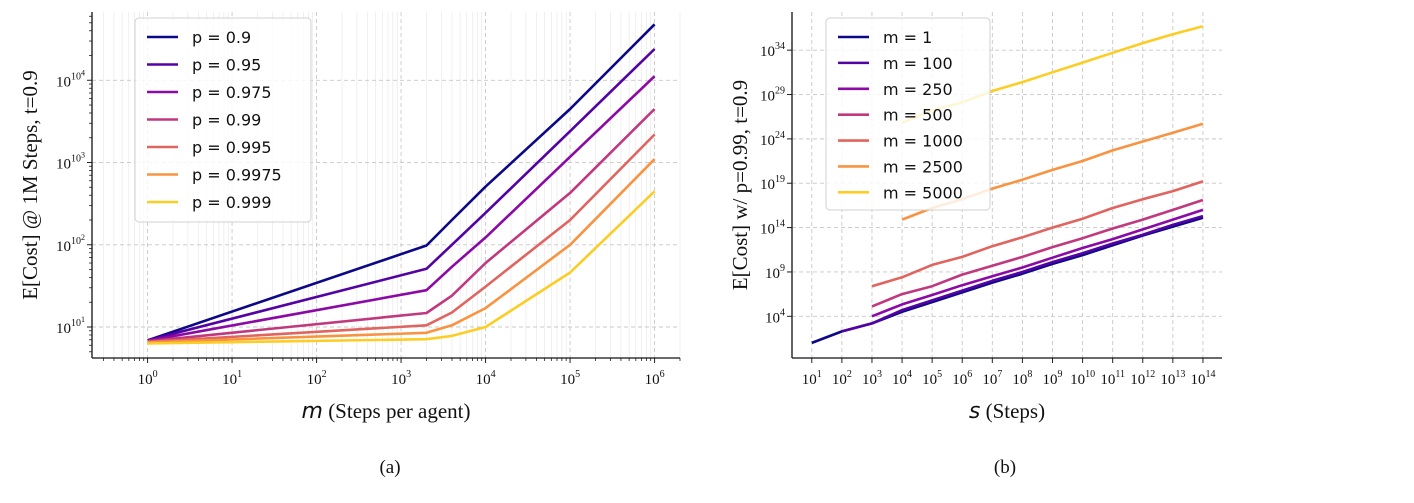 This screenshot has height=503, width=1414. I want to click on x-tick-label: 10¹⁴, so click(1202, 378).